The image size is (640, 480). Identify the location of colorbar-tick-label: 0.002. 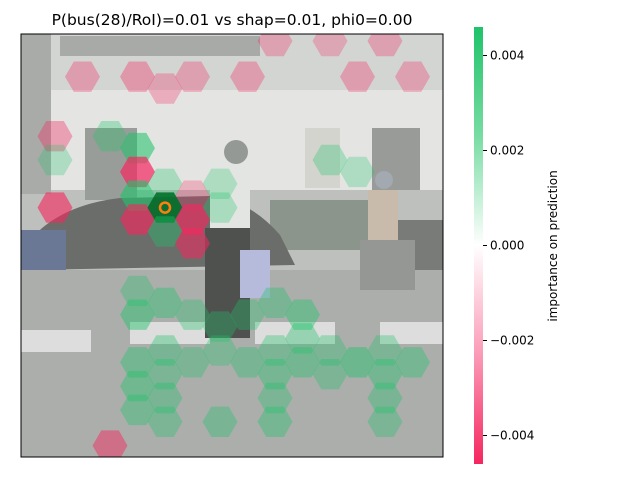
(507, 151).